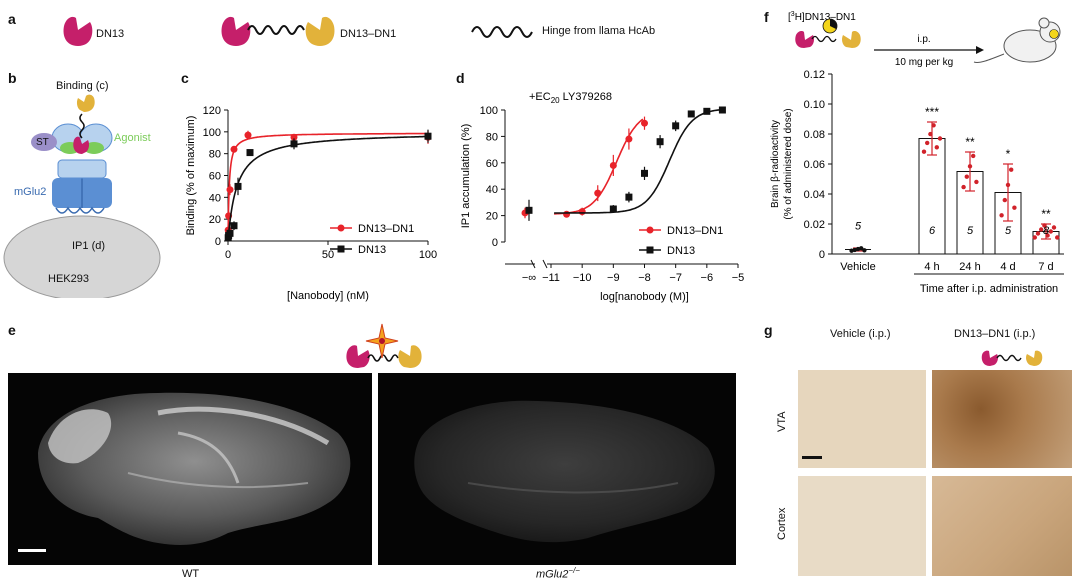 Image resolution: width=1080 pixels, height=584 pixels. I want to click on tritium-nanobody-hinge, so click(824, 39).